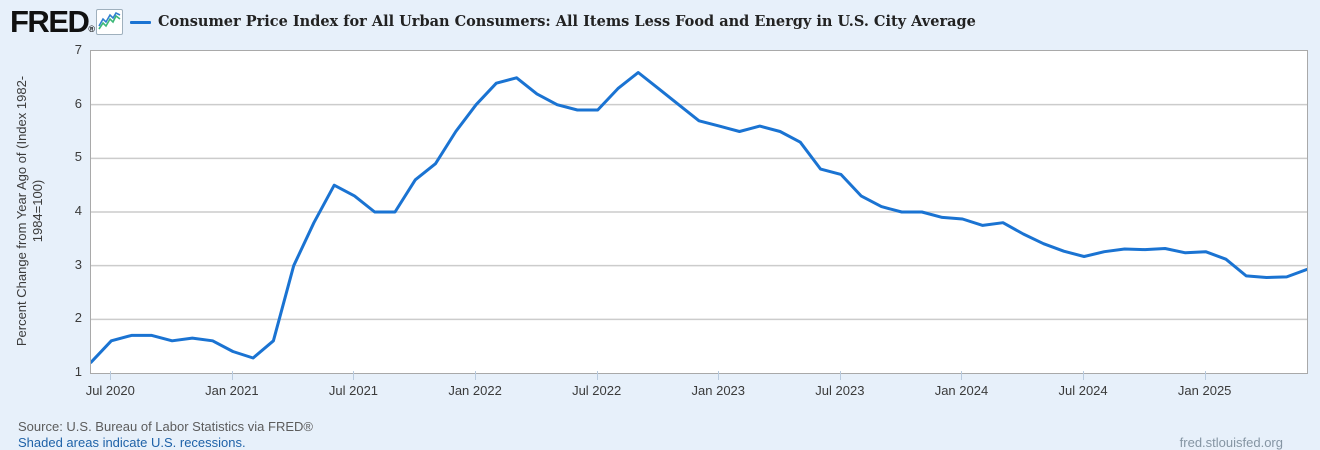  I want to click on y-tick-label: 3, so click(78, 264).